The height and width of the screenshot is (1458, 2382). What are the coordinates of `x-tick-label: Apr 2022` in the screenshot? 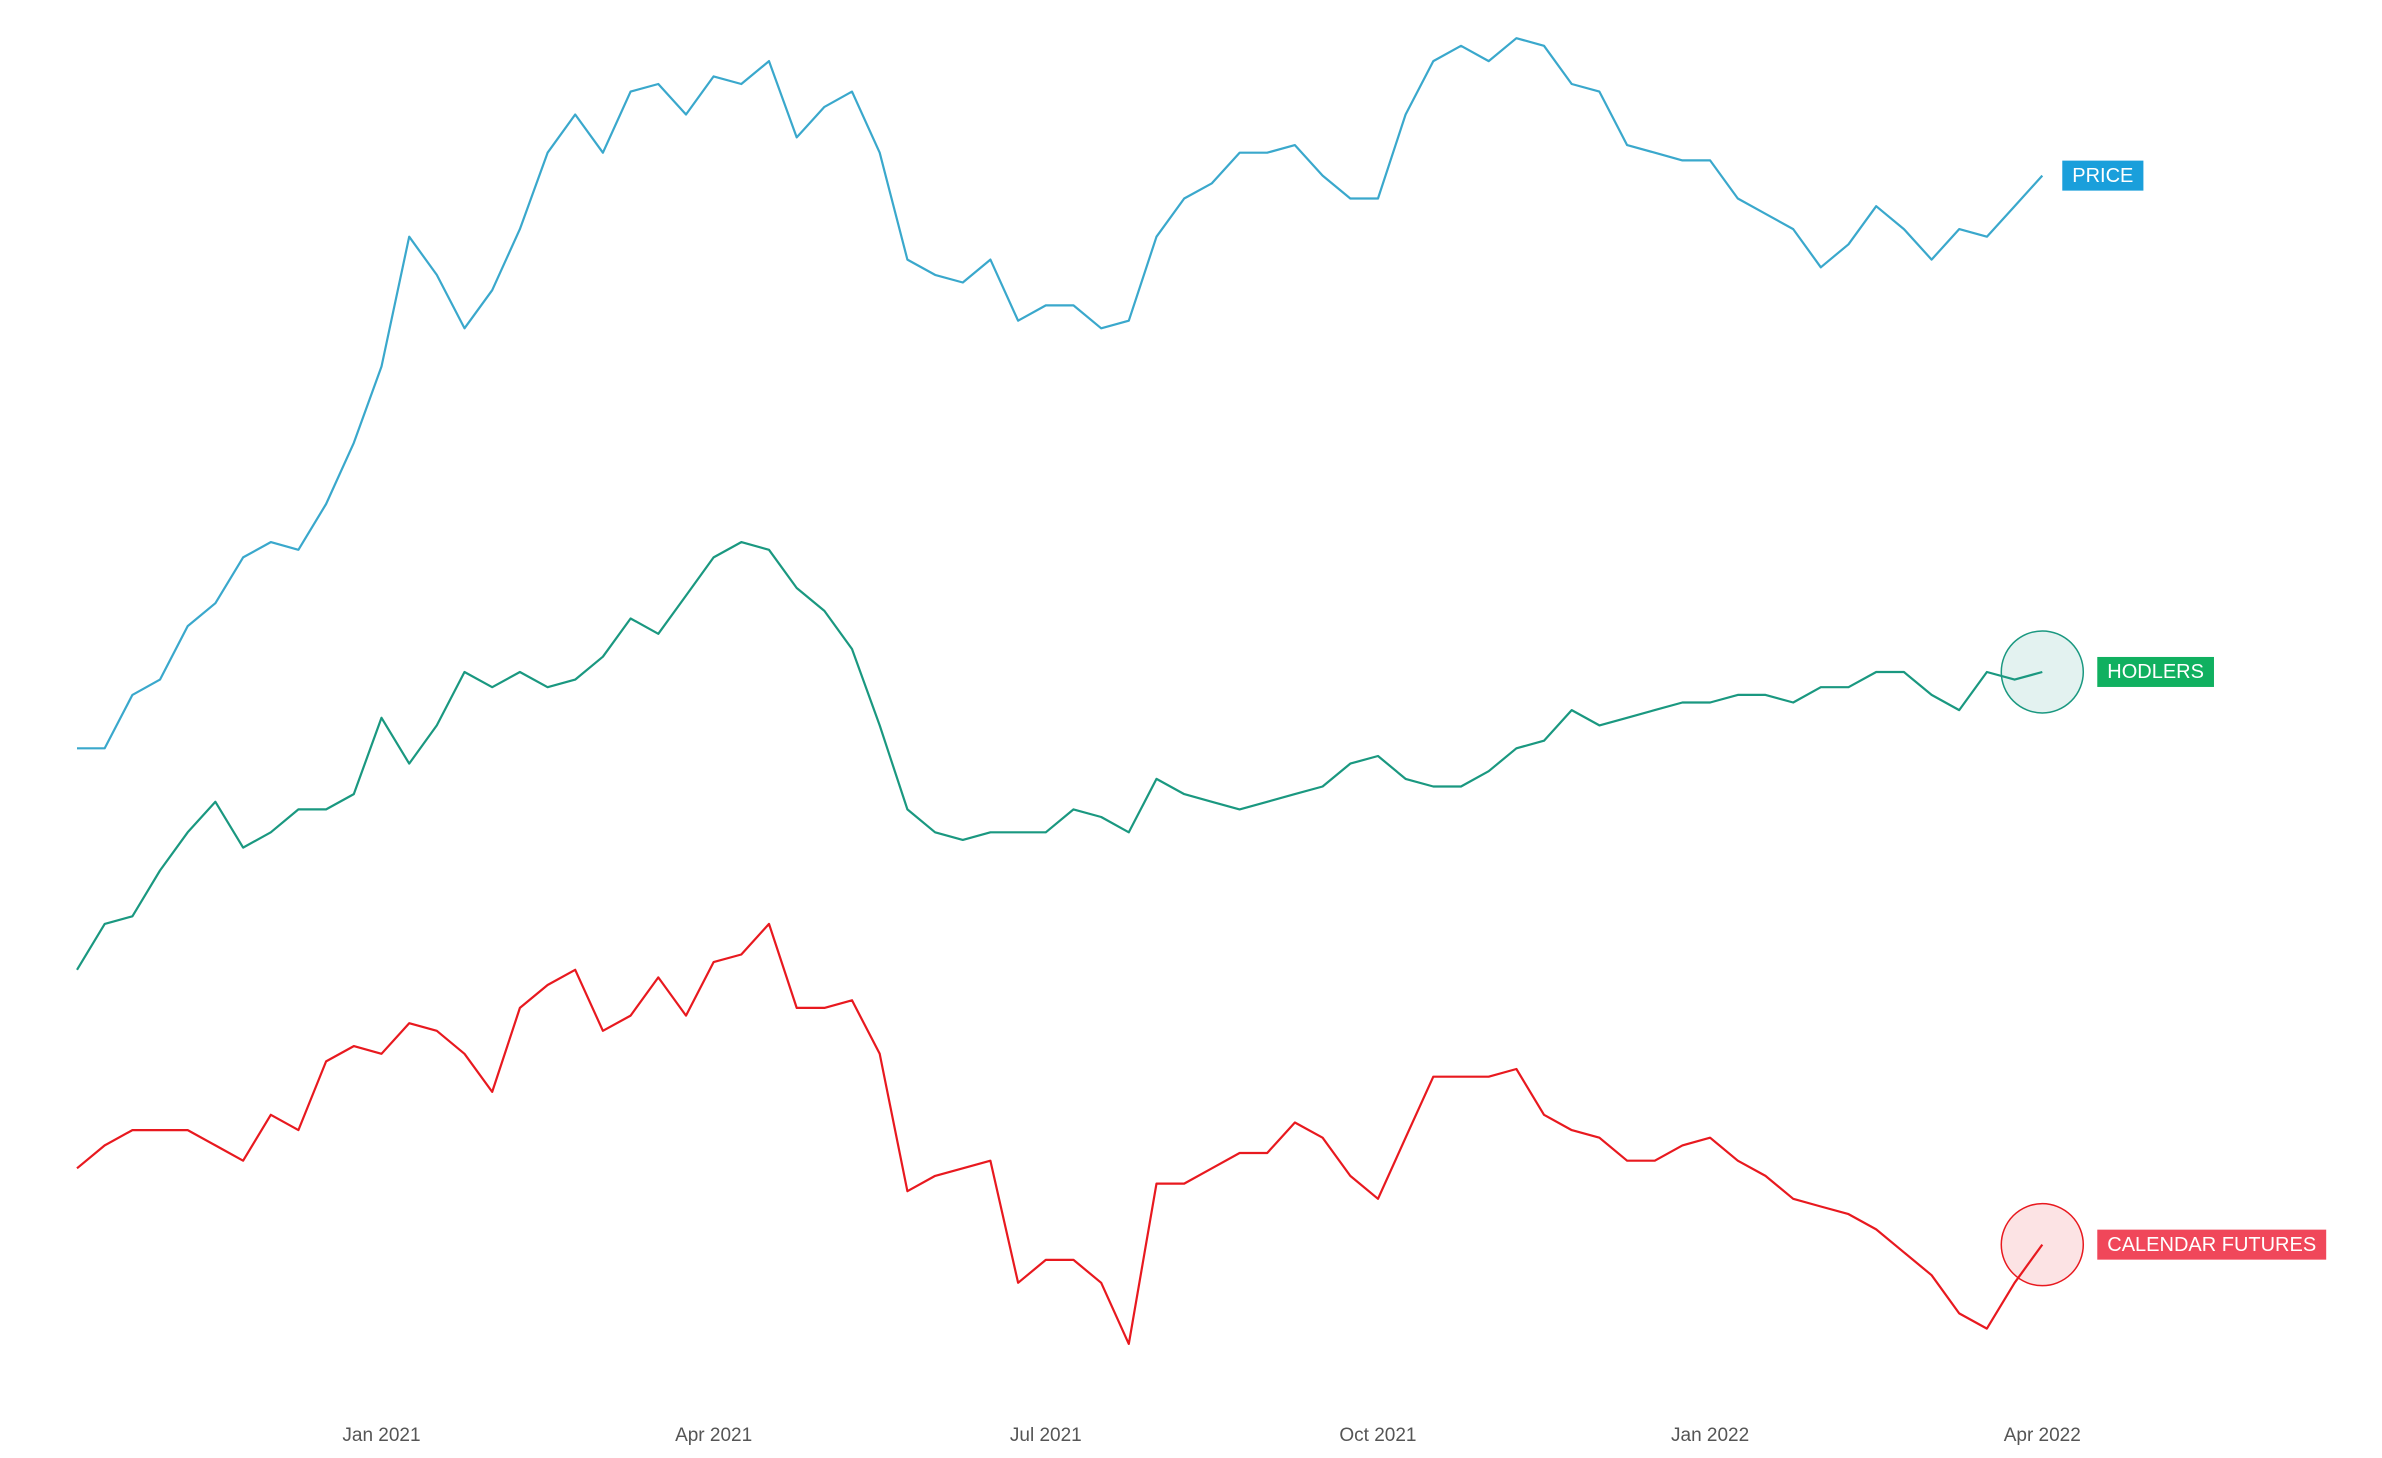 It's located at (2042, 1435).